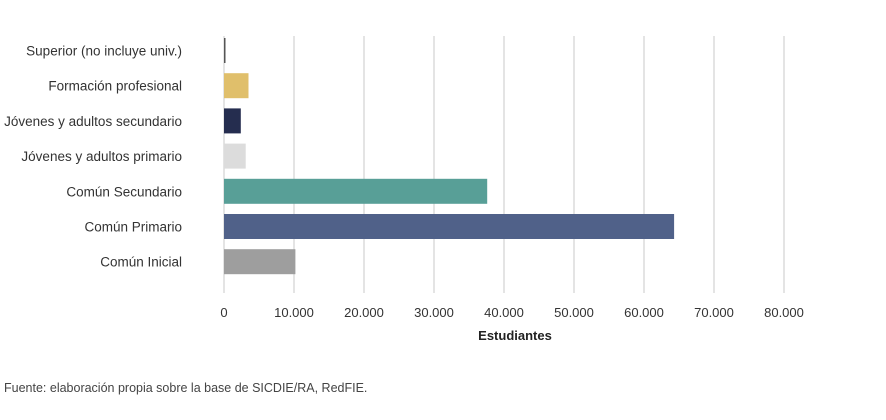  Describe the element at coordinates (141, 262) in the screenshot. I see `category-label: Común Inicial` at that location.